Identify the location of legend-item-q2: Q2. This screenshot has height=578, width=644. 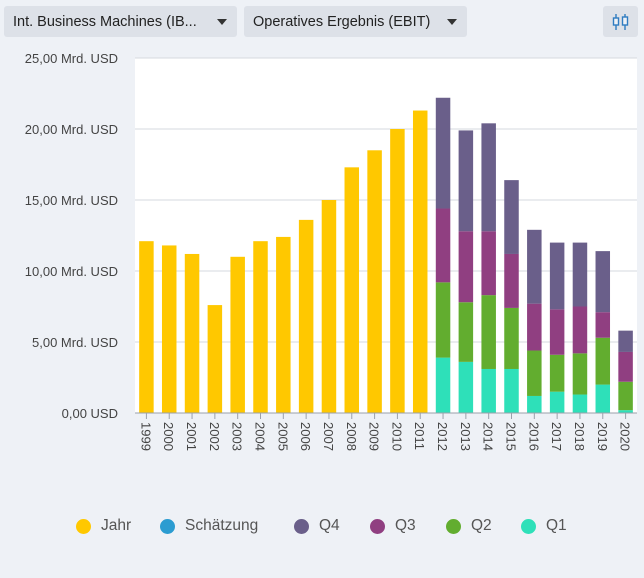
(469, 526).